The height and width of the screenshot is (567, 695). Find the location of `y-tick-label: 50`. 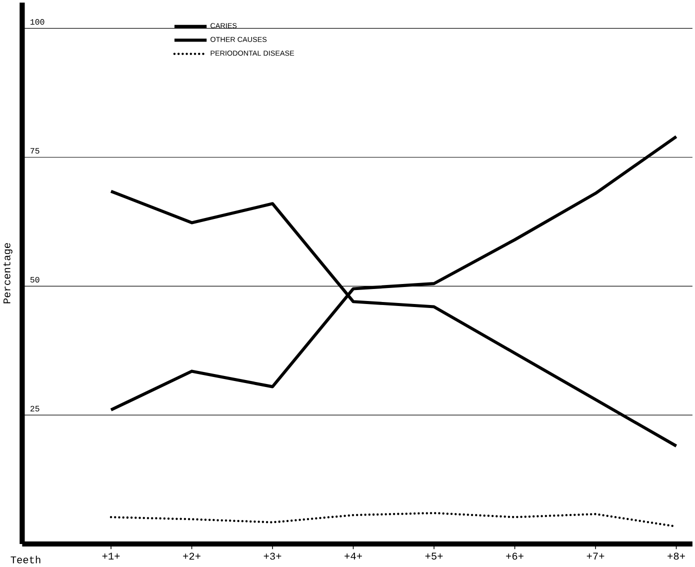

y-tick-label: 50 is located at coordinates (35, 280).